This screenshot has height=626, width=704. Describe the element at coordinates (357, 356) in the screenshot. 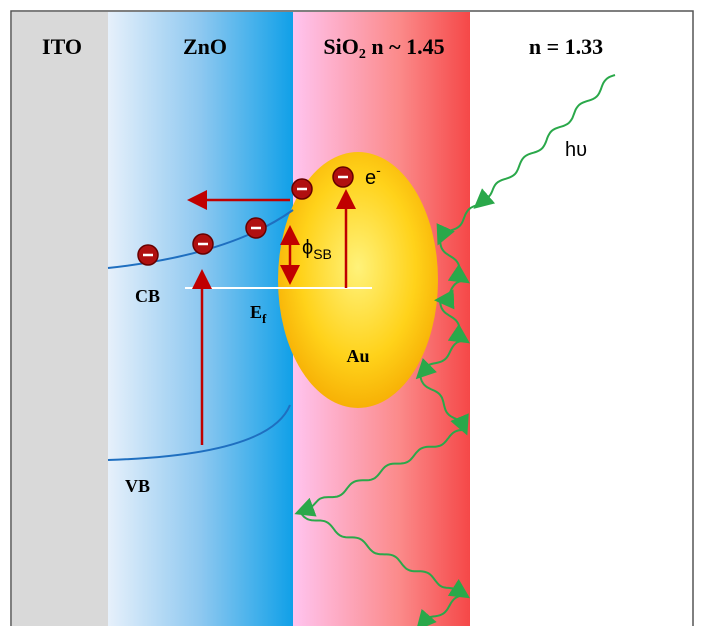

I see `au-label: Au` at that location.